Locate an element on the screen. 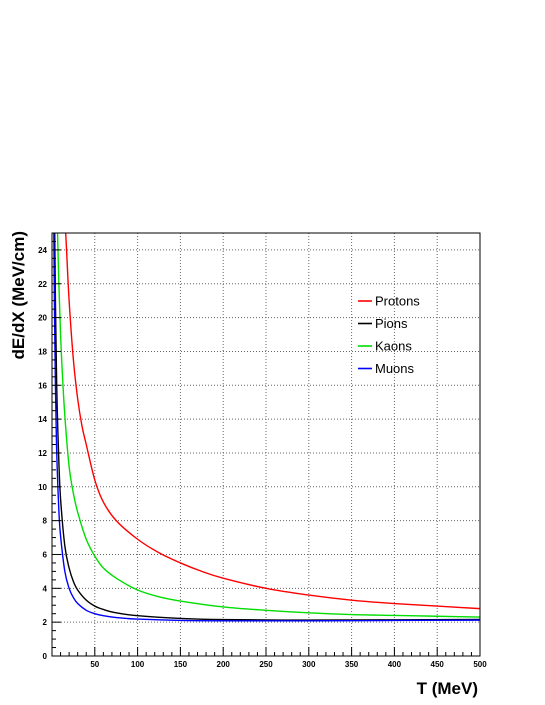 The image size is (545, 705). y-tick-label: 18 is located at coordinates (42, 351).